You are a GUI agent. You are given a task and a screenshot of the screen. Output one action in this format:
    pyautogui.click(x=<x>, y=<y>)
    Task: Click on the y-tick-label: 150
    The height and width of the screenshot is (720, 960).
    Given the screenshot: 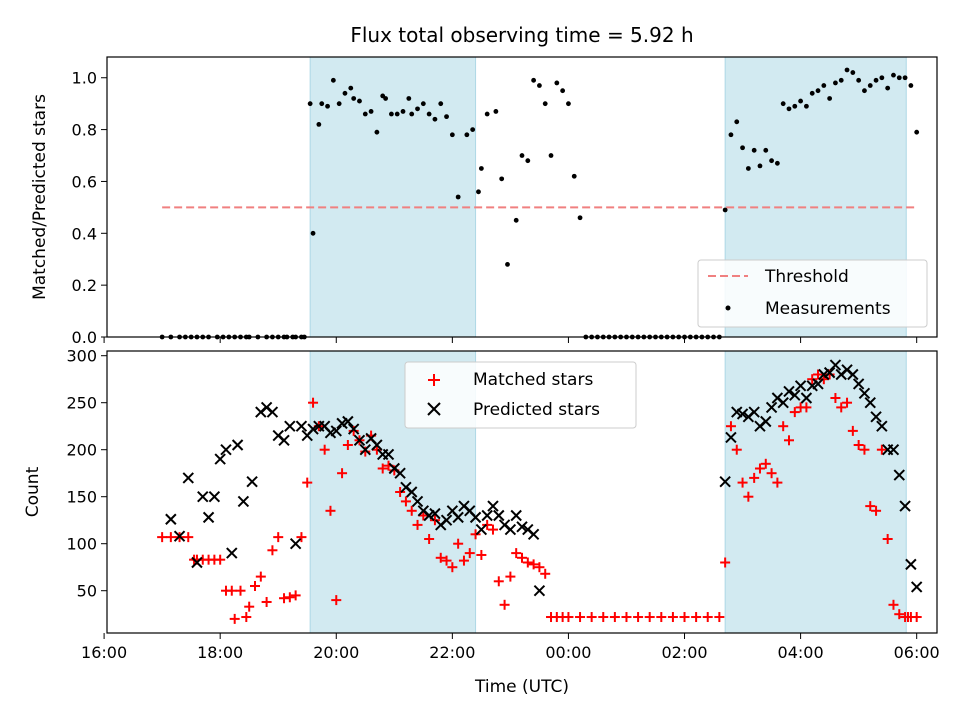 What is the action you would take?
    pyautogui.click(x=81, y=497)
    